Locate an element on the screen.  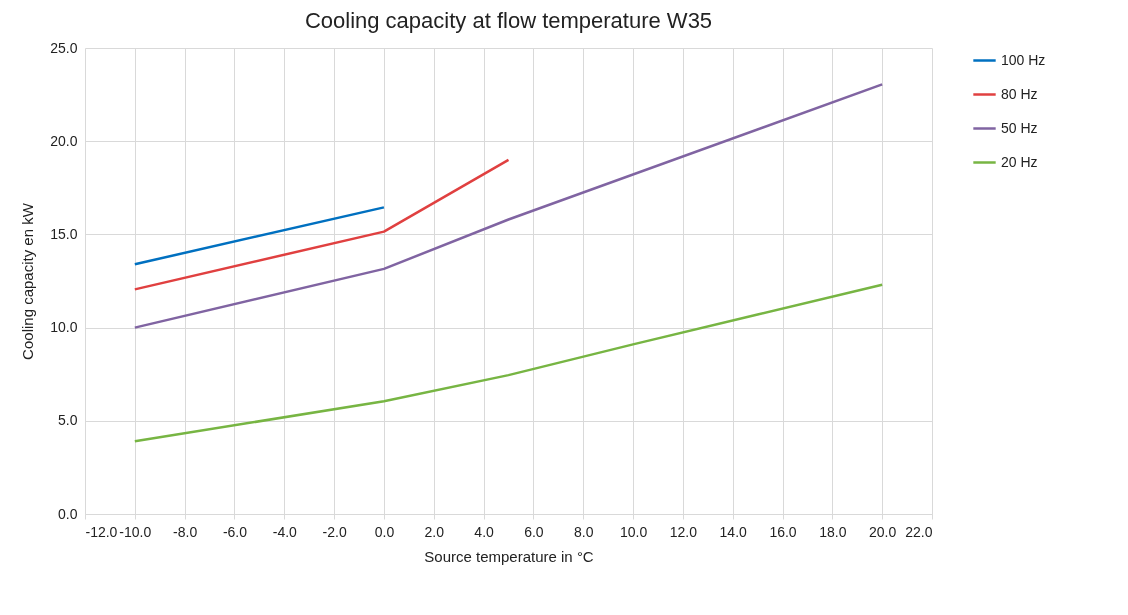
x-tick-label: -6.0 is located at coordinates (235, 531).